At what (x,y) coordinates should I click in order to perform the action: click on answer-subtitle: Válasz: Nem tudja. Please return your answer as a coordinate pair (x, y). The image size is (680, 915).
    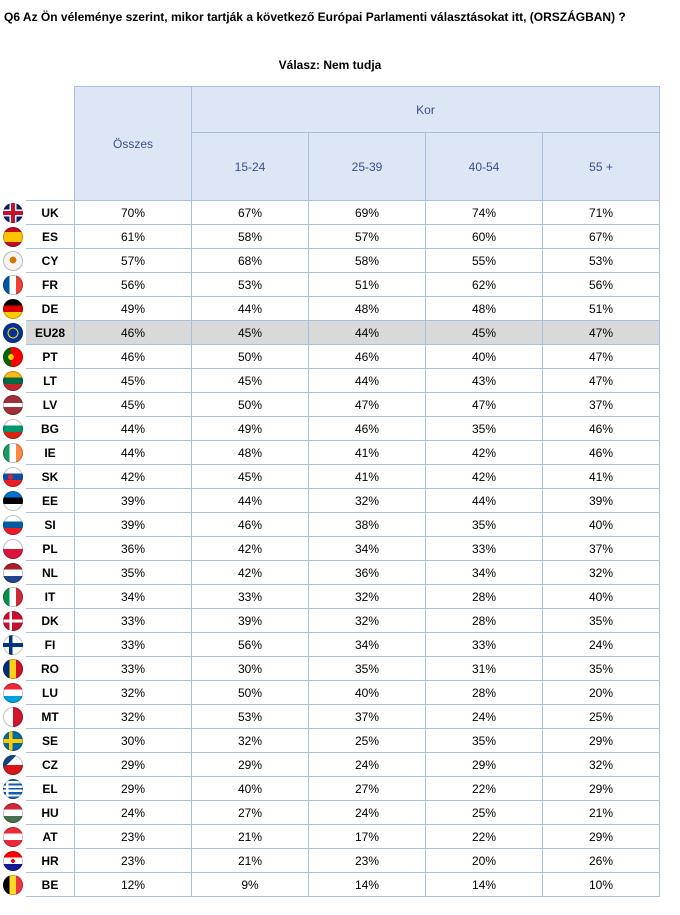
    Looking at the image, I should click on (330, 65).